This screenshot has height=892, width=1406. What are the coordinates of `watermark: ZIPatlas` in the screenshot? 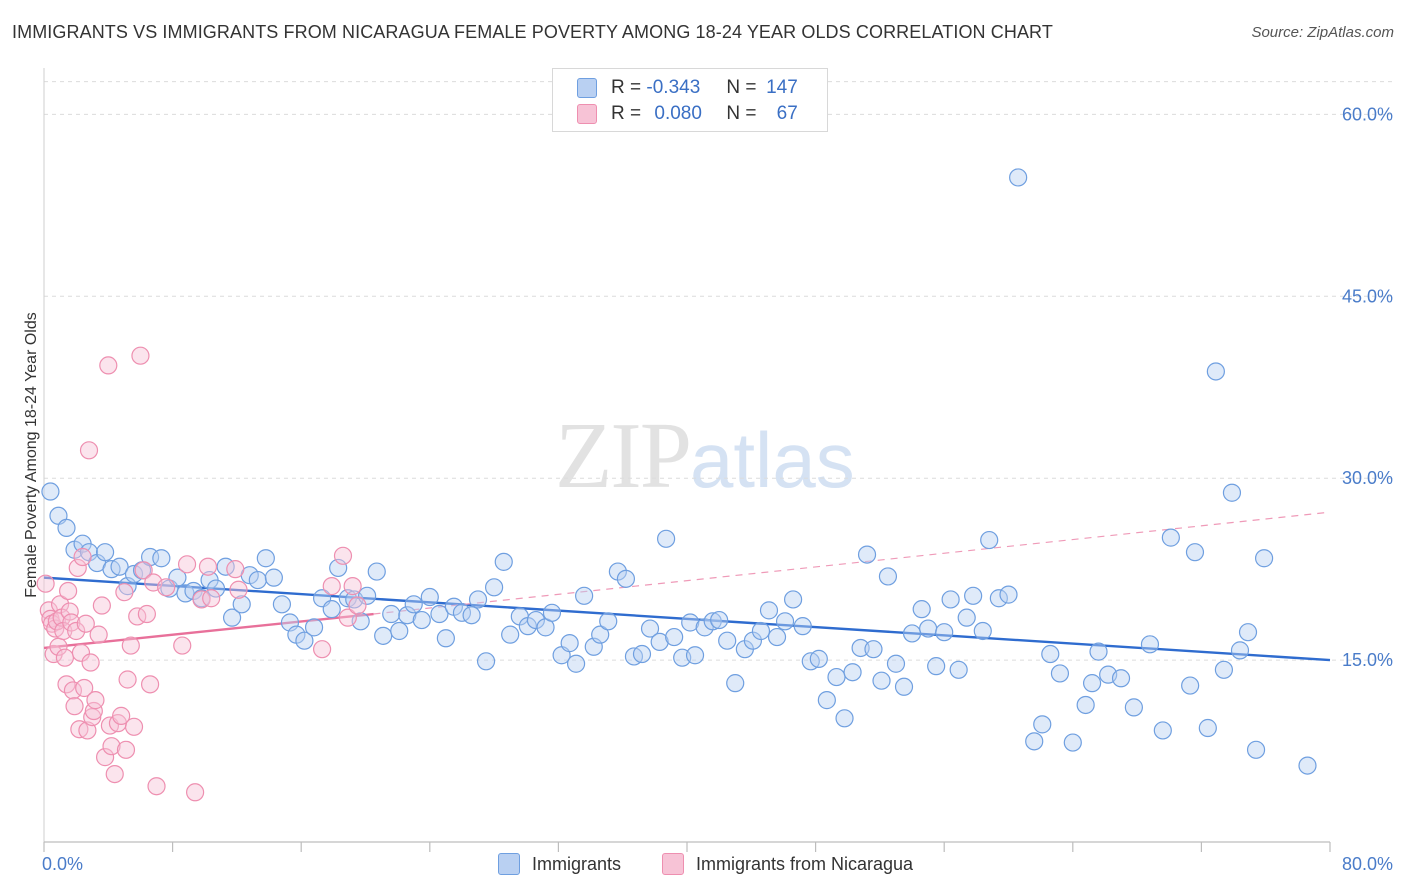 It's located at (705, 456).